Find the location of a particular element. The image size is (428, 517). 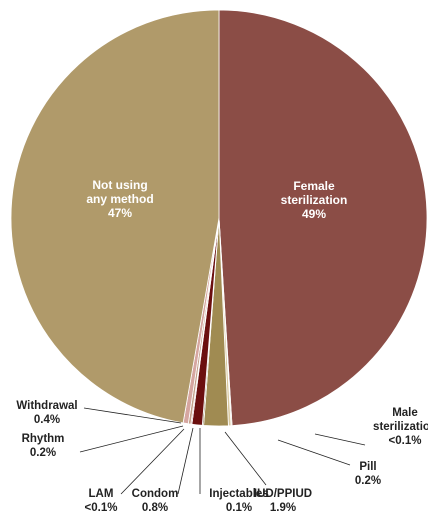

slice-label-line: 0.1% is located at coordinates (239, 508).